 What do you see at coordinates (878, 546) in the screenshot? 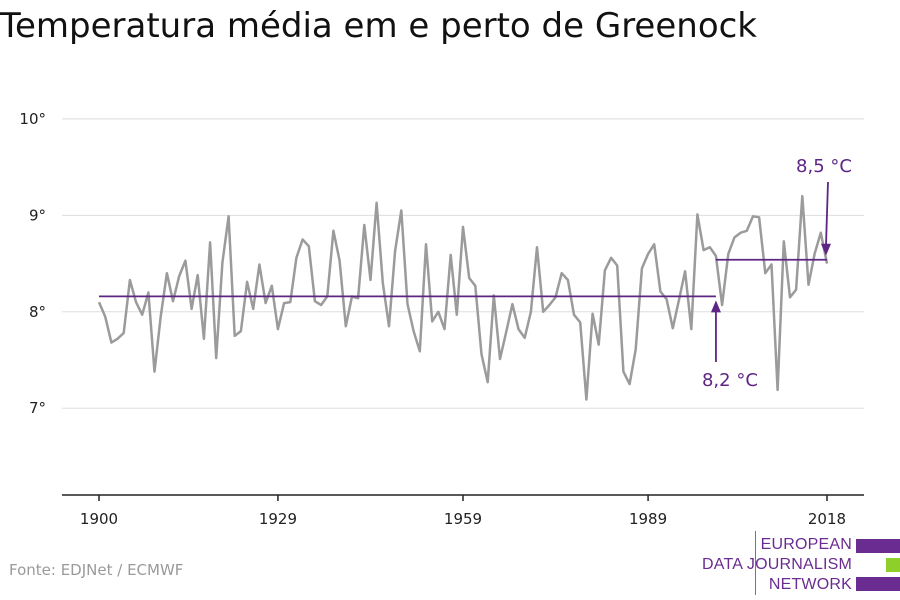
I see `logo-bar-top` at bounding box center [878, 546].